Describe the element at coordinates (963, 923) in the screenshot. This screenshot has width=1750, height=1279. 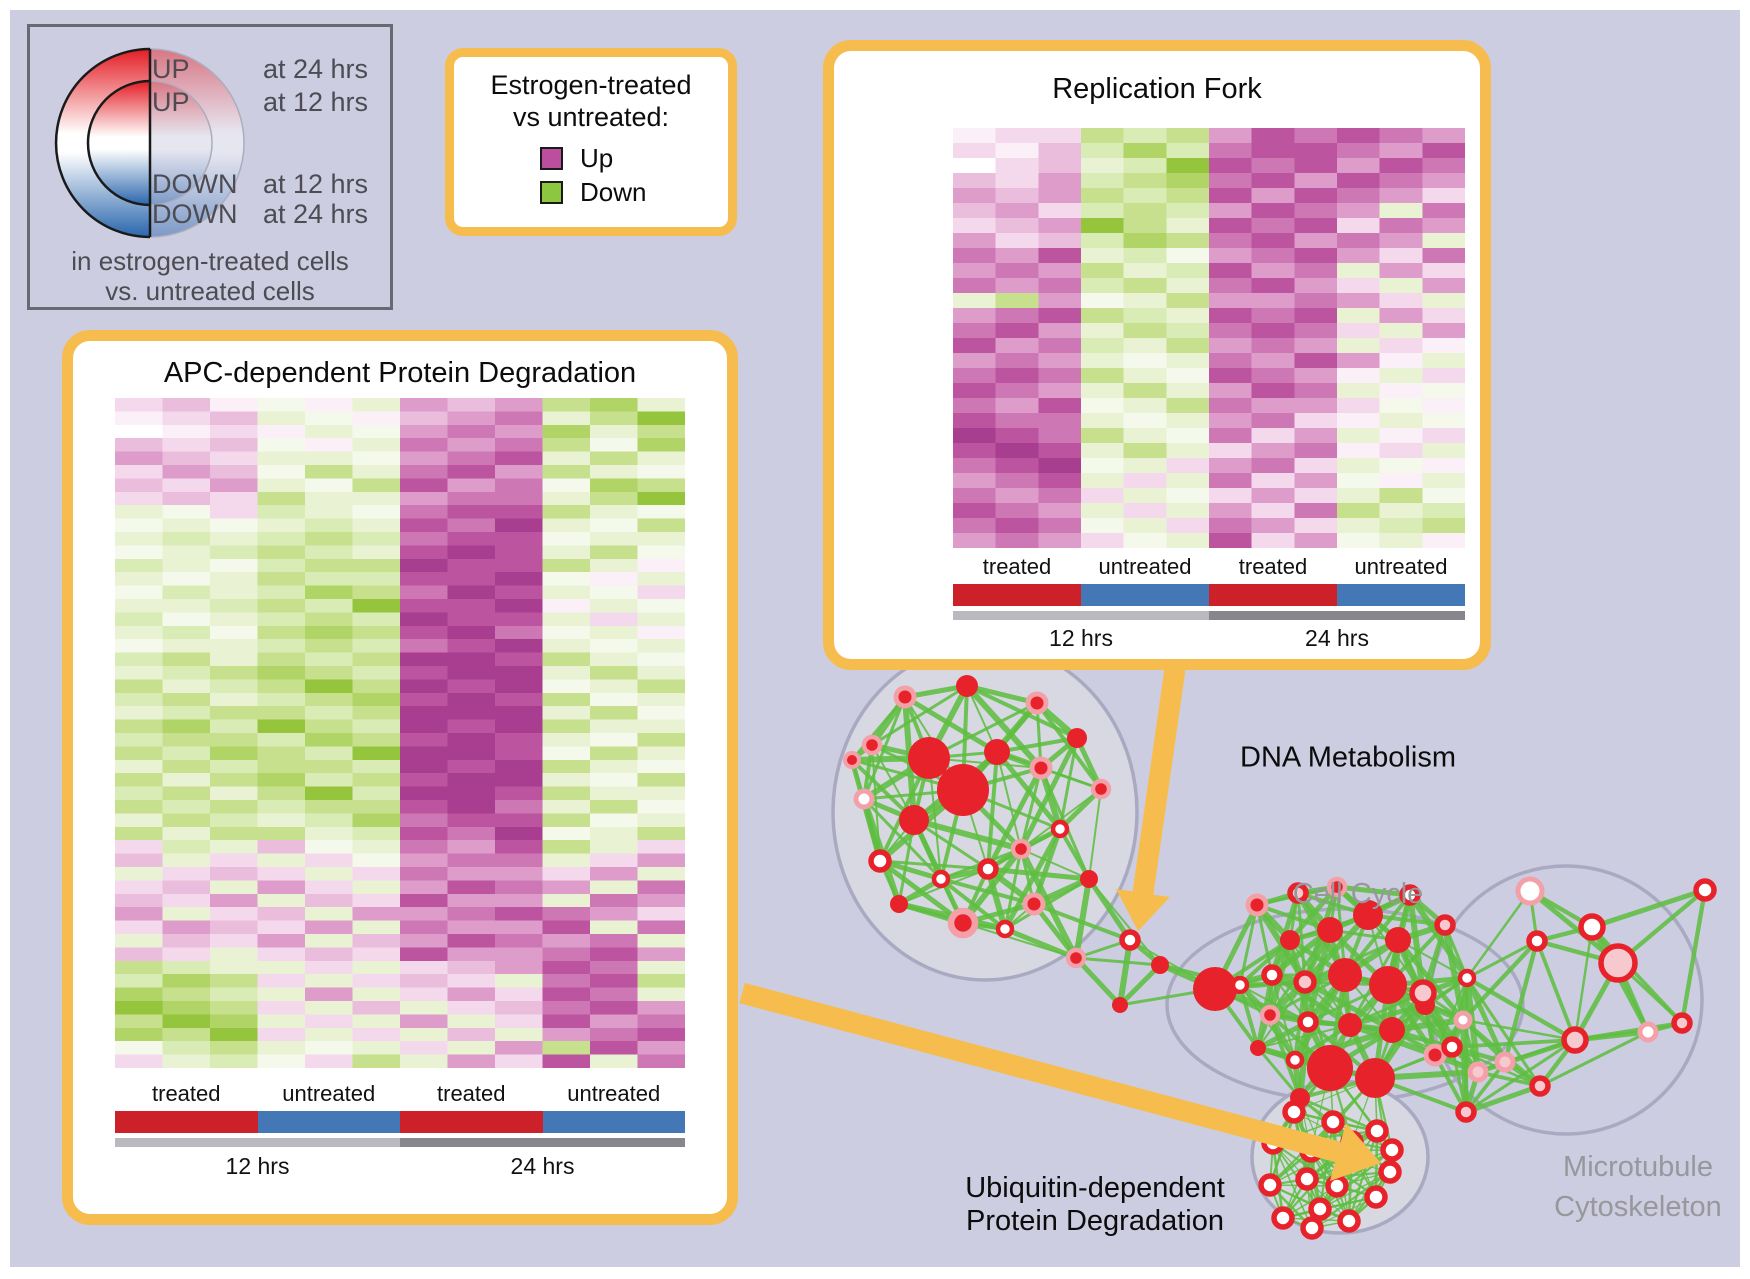
I see `network-node-halo` at that location.